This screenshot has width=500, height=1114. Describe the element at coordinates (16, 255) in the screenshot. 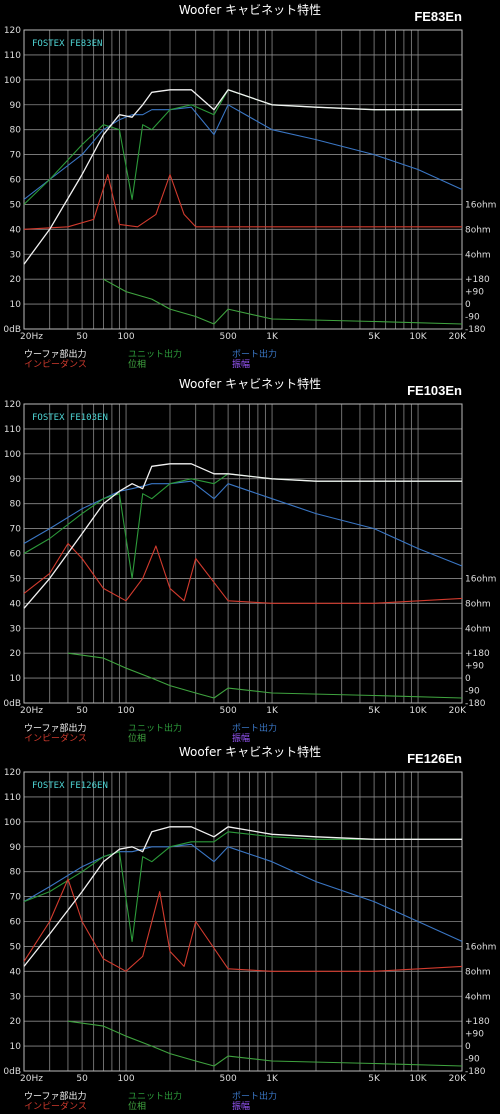

I see `y-tick-label: 30` at that location.